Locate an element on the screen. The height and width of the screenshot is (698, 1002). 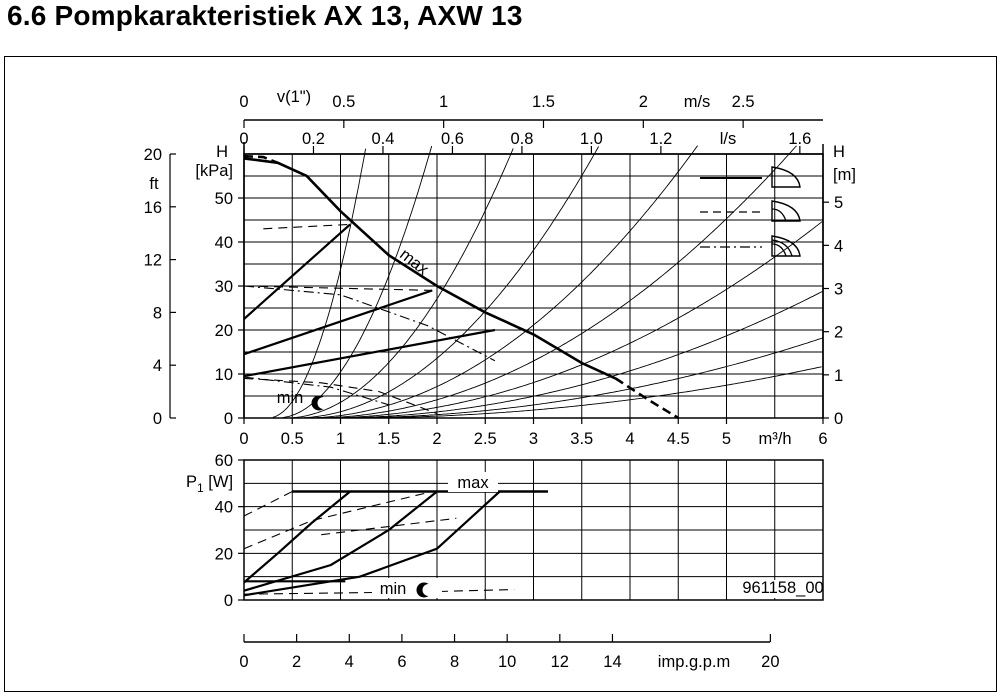
pump-symbol-outer-arc is located at coordinates (782, 248).